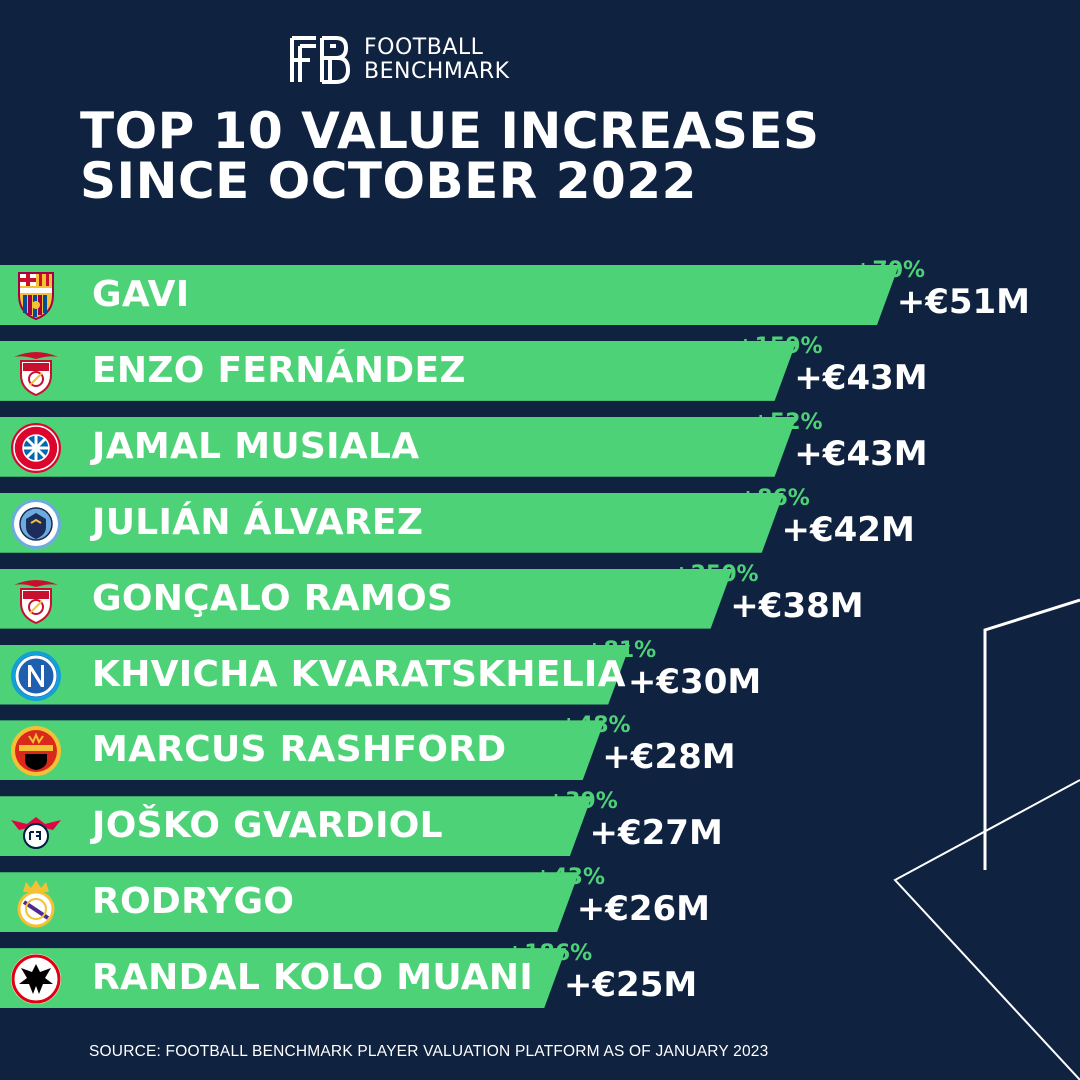  I want to click on value-increase-label: +€28M, so click(669, 757).